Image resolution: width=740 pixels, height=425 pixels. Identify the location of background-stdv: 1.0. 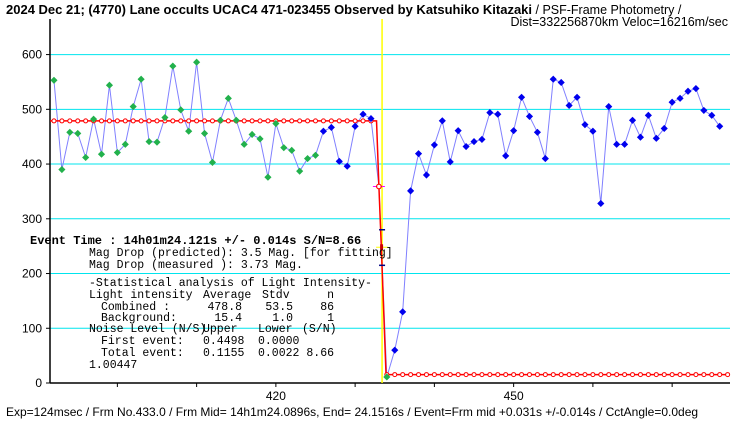
(282, 318).